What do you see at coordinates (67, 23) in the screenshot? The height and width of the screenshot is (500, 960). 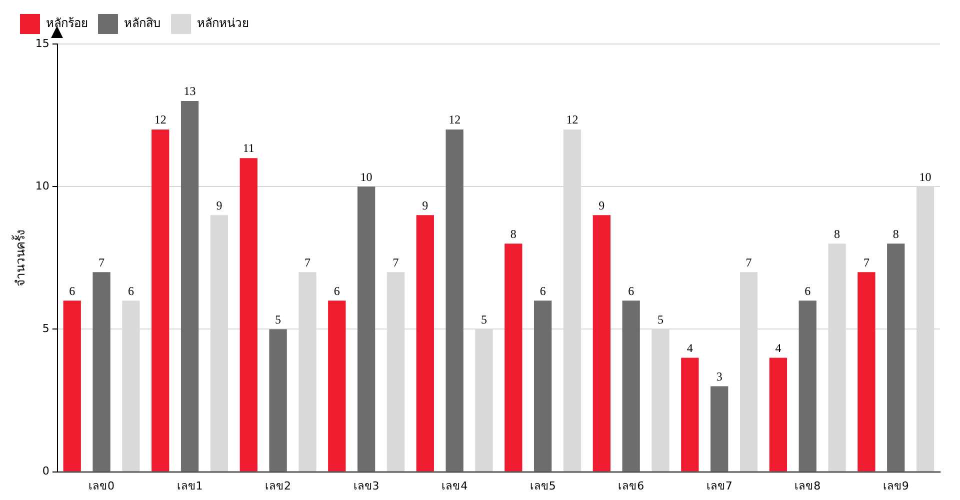 I see `legend-label: หลักร้อย` at bounding box center [67, 23].